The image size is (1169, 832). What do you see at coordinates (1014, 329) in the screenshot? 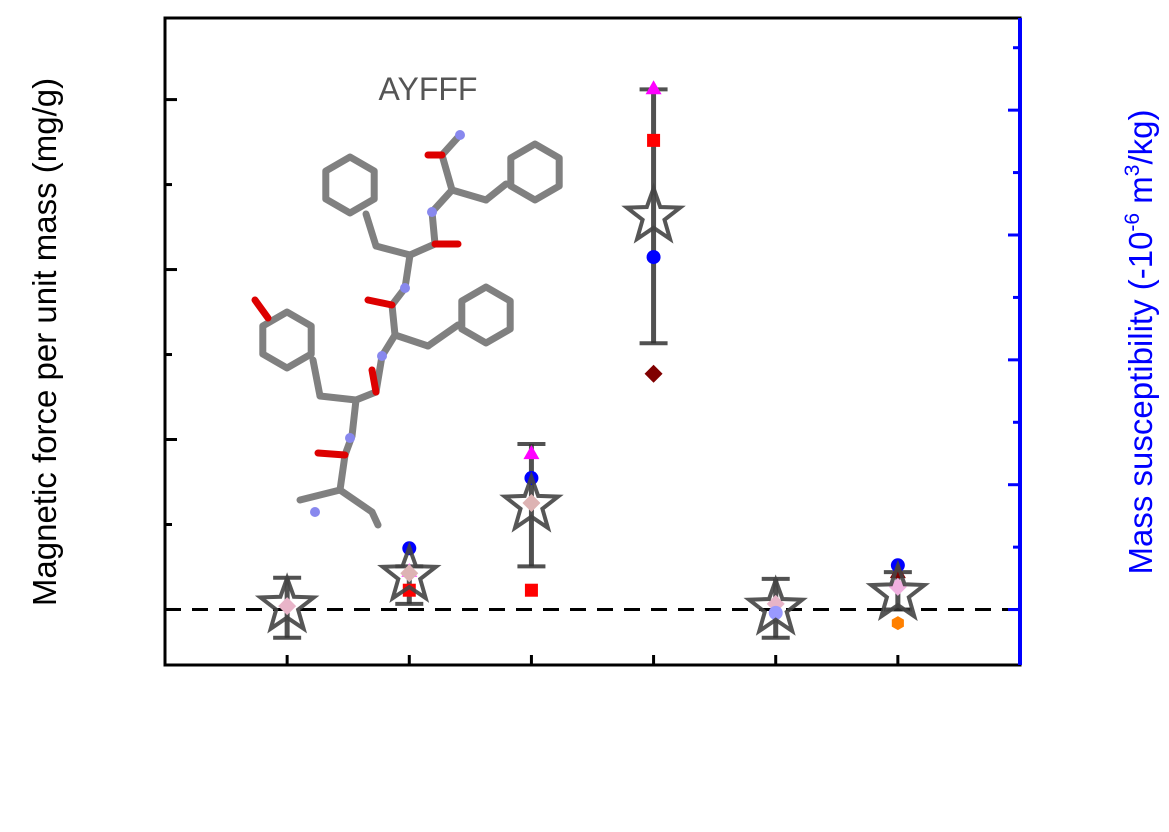
I see `right-axis` at bounding box center [1014, 329].